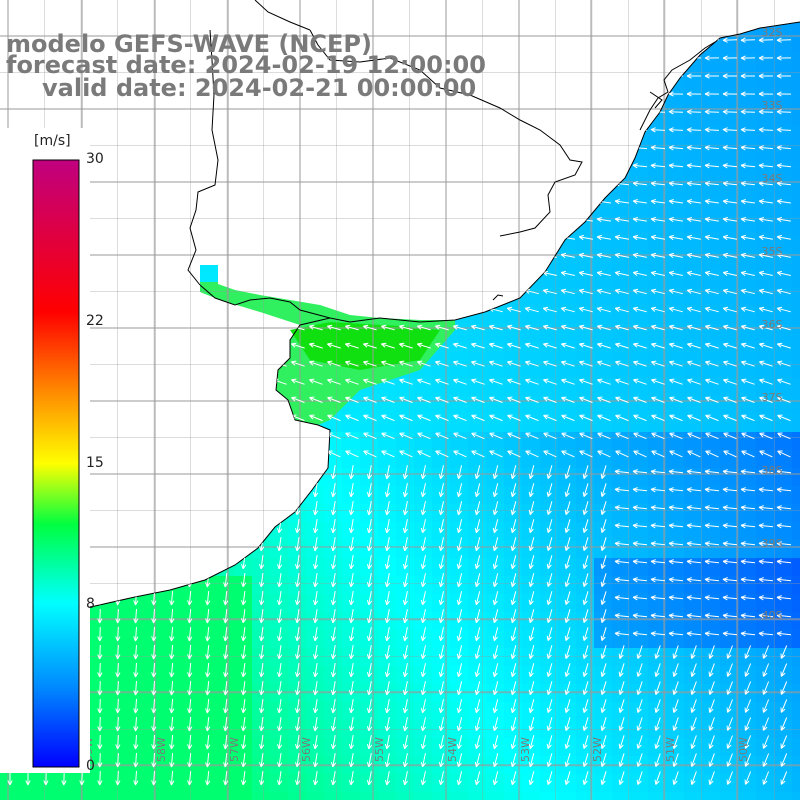  I want to click on lat-label: 33S, so click(772, 105).